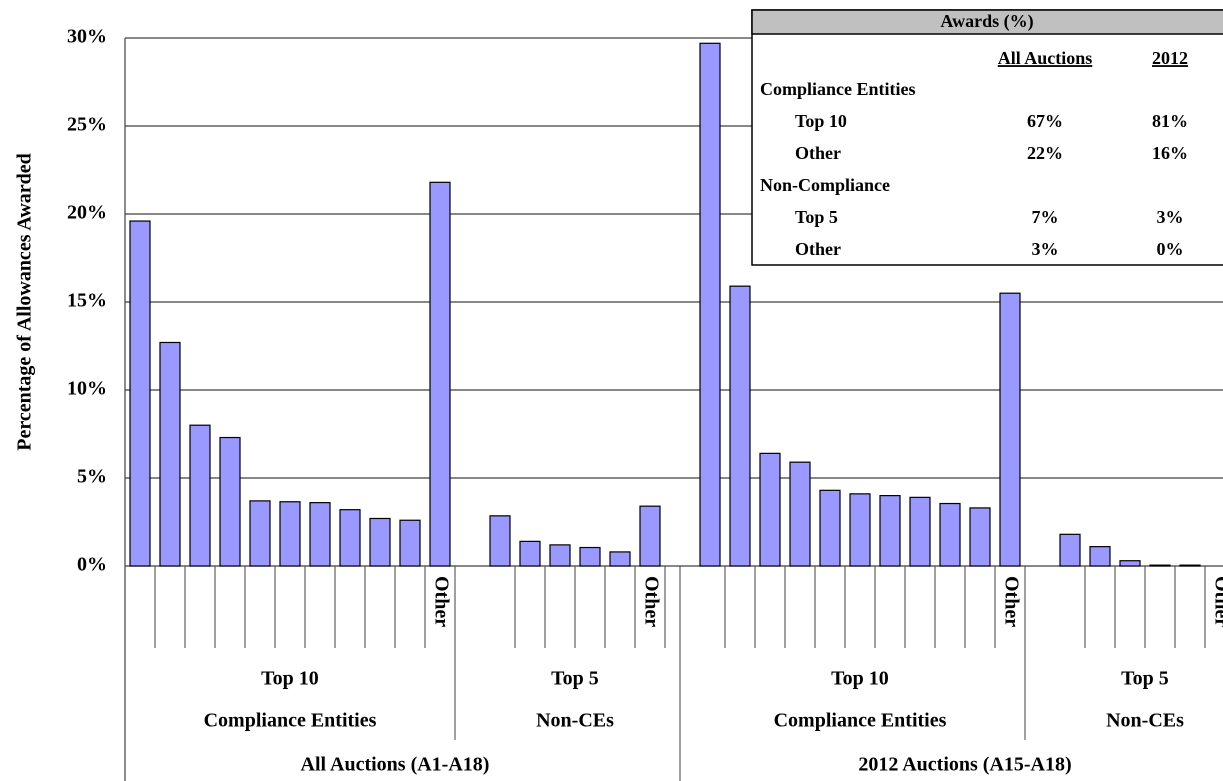 This screenshot has width=1223, height=781. Describe the element at coordinates (87, 389) in the screenshot. I see `y-tick-label: 10%` at that location.